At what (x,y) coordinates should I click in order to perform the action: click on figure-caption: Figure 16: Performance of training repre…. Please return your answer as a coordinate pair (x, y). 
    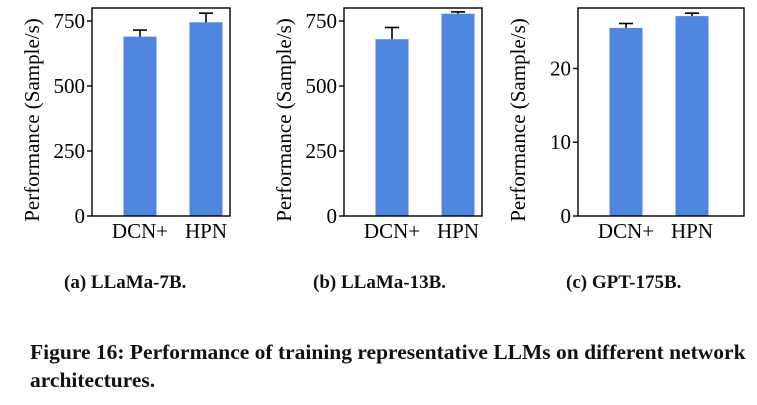
    Looking at the image, I should click on (388, 366).